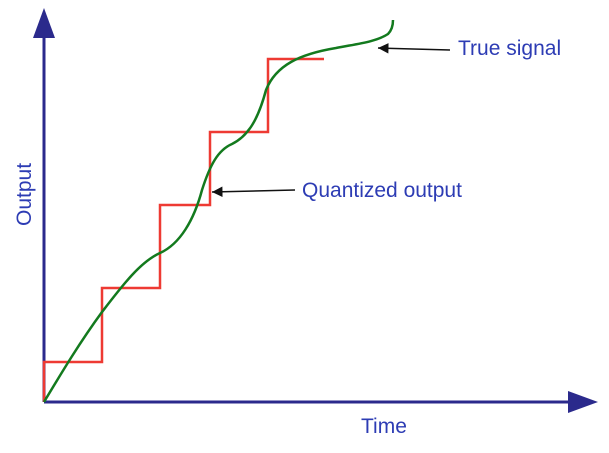  Describe the element at coordinates (44, 23) in the screenshot. I see `y-axis-arrowhead` at that location.